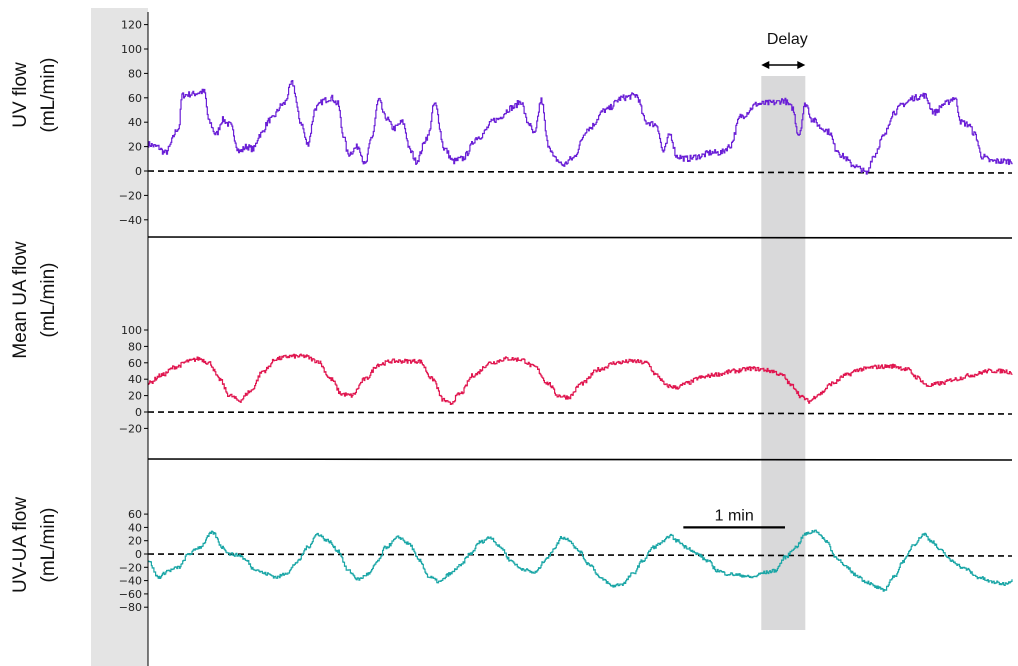 This screenshot has height=666, width=1018. I want to click on axis-strip, so click(119, 337).